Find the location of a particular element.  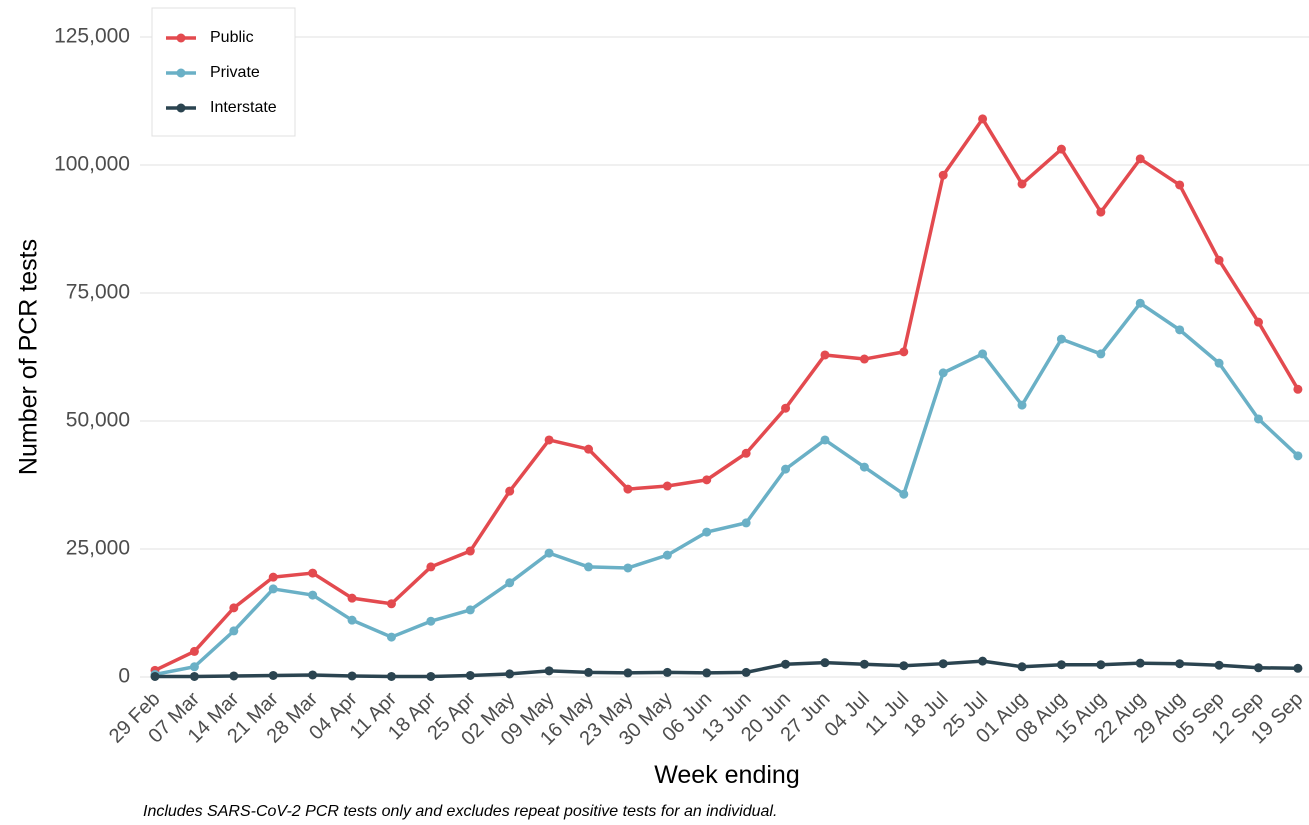

y-tick-label: 125,000 is located at coordinates (92, 36).